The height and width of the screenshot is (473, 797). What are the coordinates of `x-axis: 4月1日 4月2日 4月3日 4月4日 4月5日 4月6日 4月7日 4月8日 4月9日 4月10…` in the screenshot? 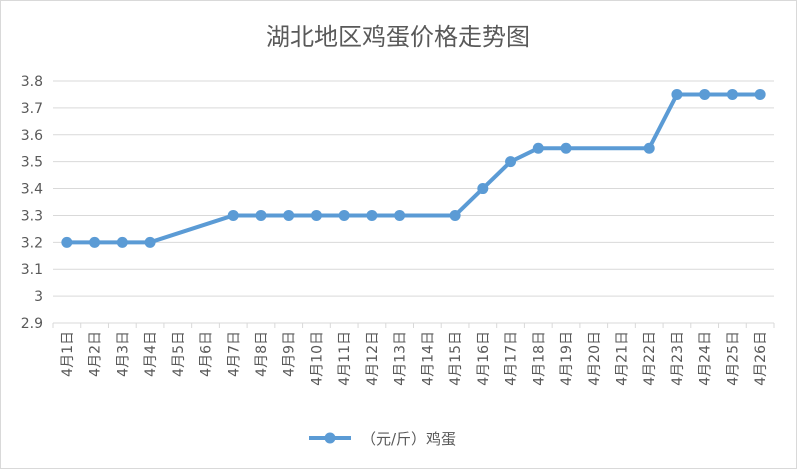 It's located at (413, 354).